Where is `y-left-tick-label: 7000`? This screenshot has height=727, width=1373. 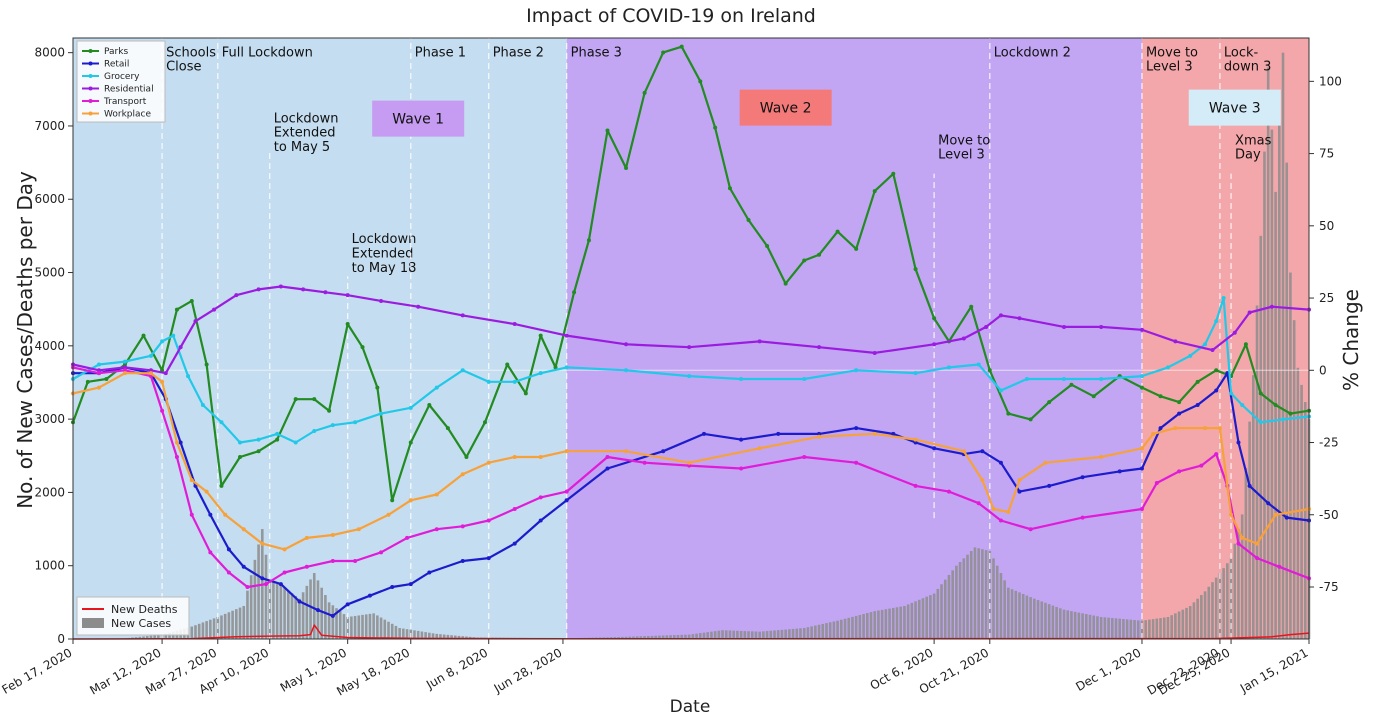
y-left-tick-label: 7000 is located at coordinates (49, 126).